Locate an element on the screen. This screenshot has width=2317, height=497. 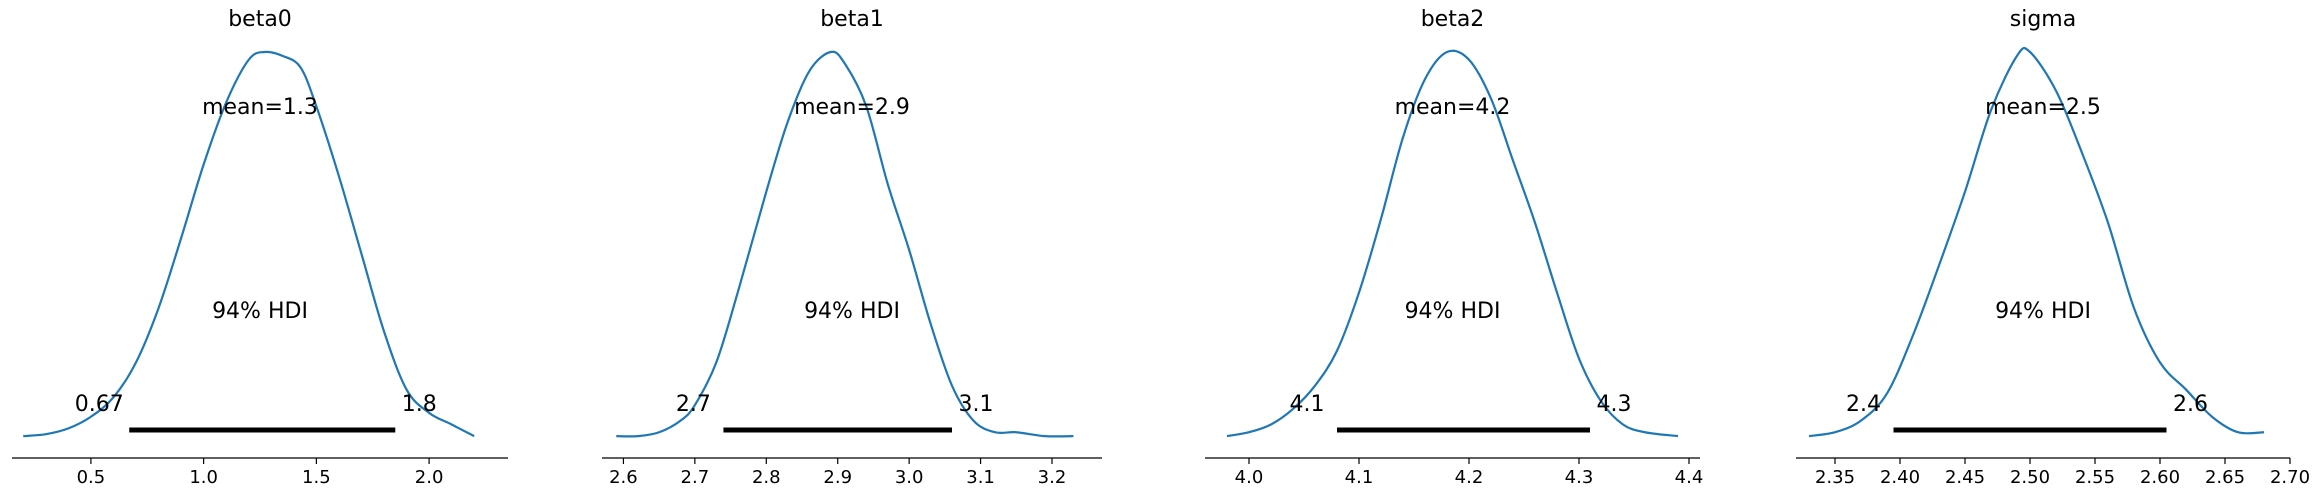
panel-title: beta1 is located at coordinates (852, 19).